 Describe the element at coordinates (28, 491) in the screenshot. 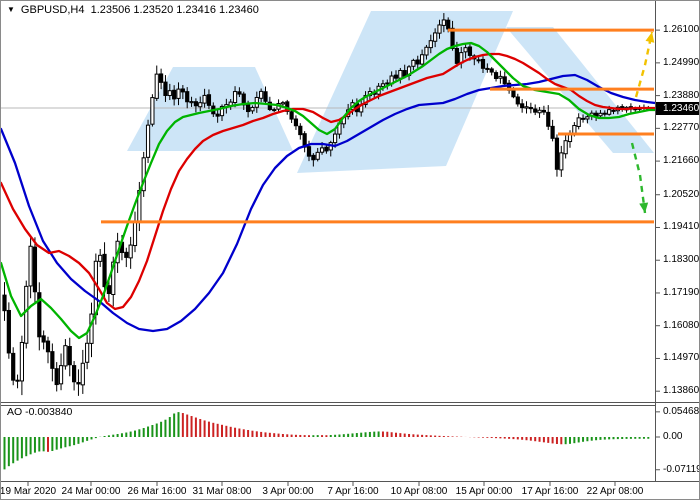

I see `time-axis-label: 19 Mar 2020` at that location.